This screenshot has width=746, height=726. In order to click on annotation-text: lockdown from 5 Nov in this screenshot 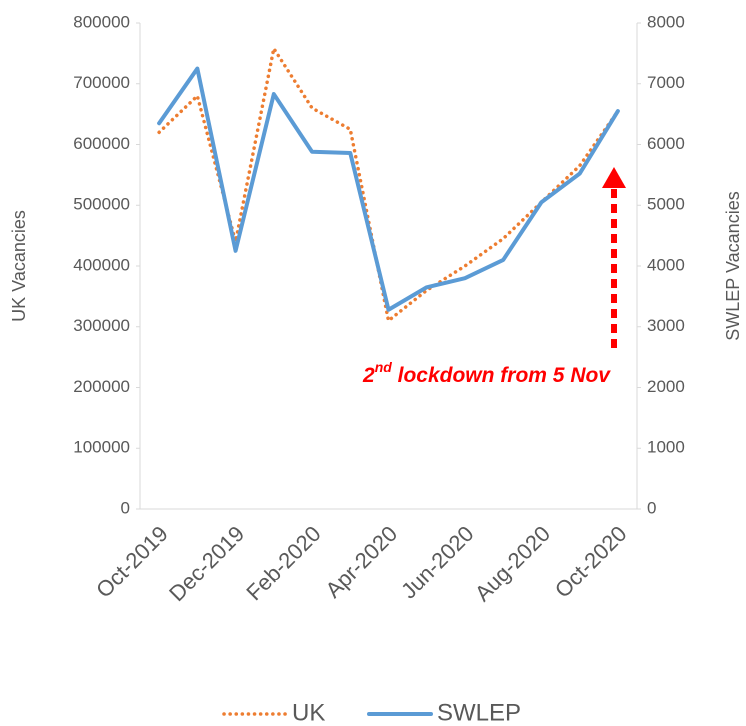, I will do `click(502, 375)`.